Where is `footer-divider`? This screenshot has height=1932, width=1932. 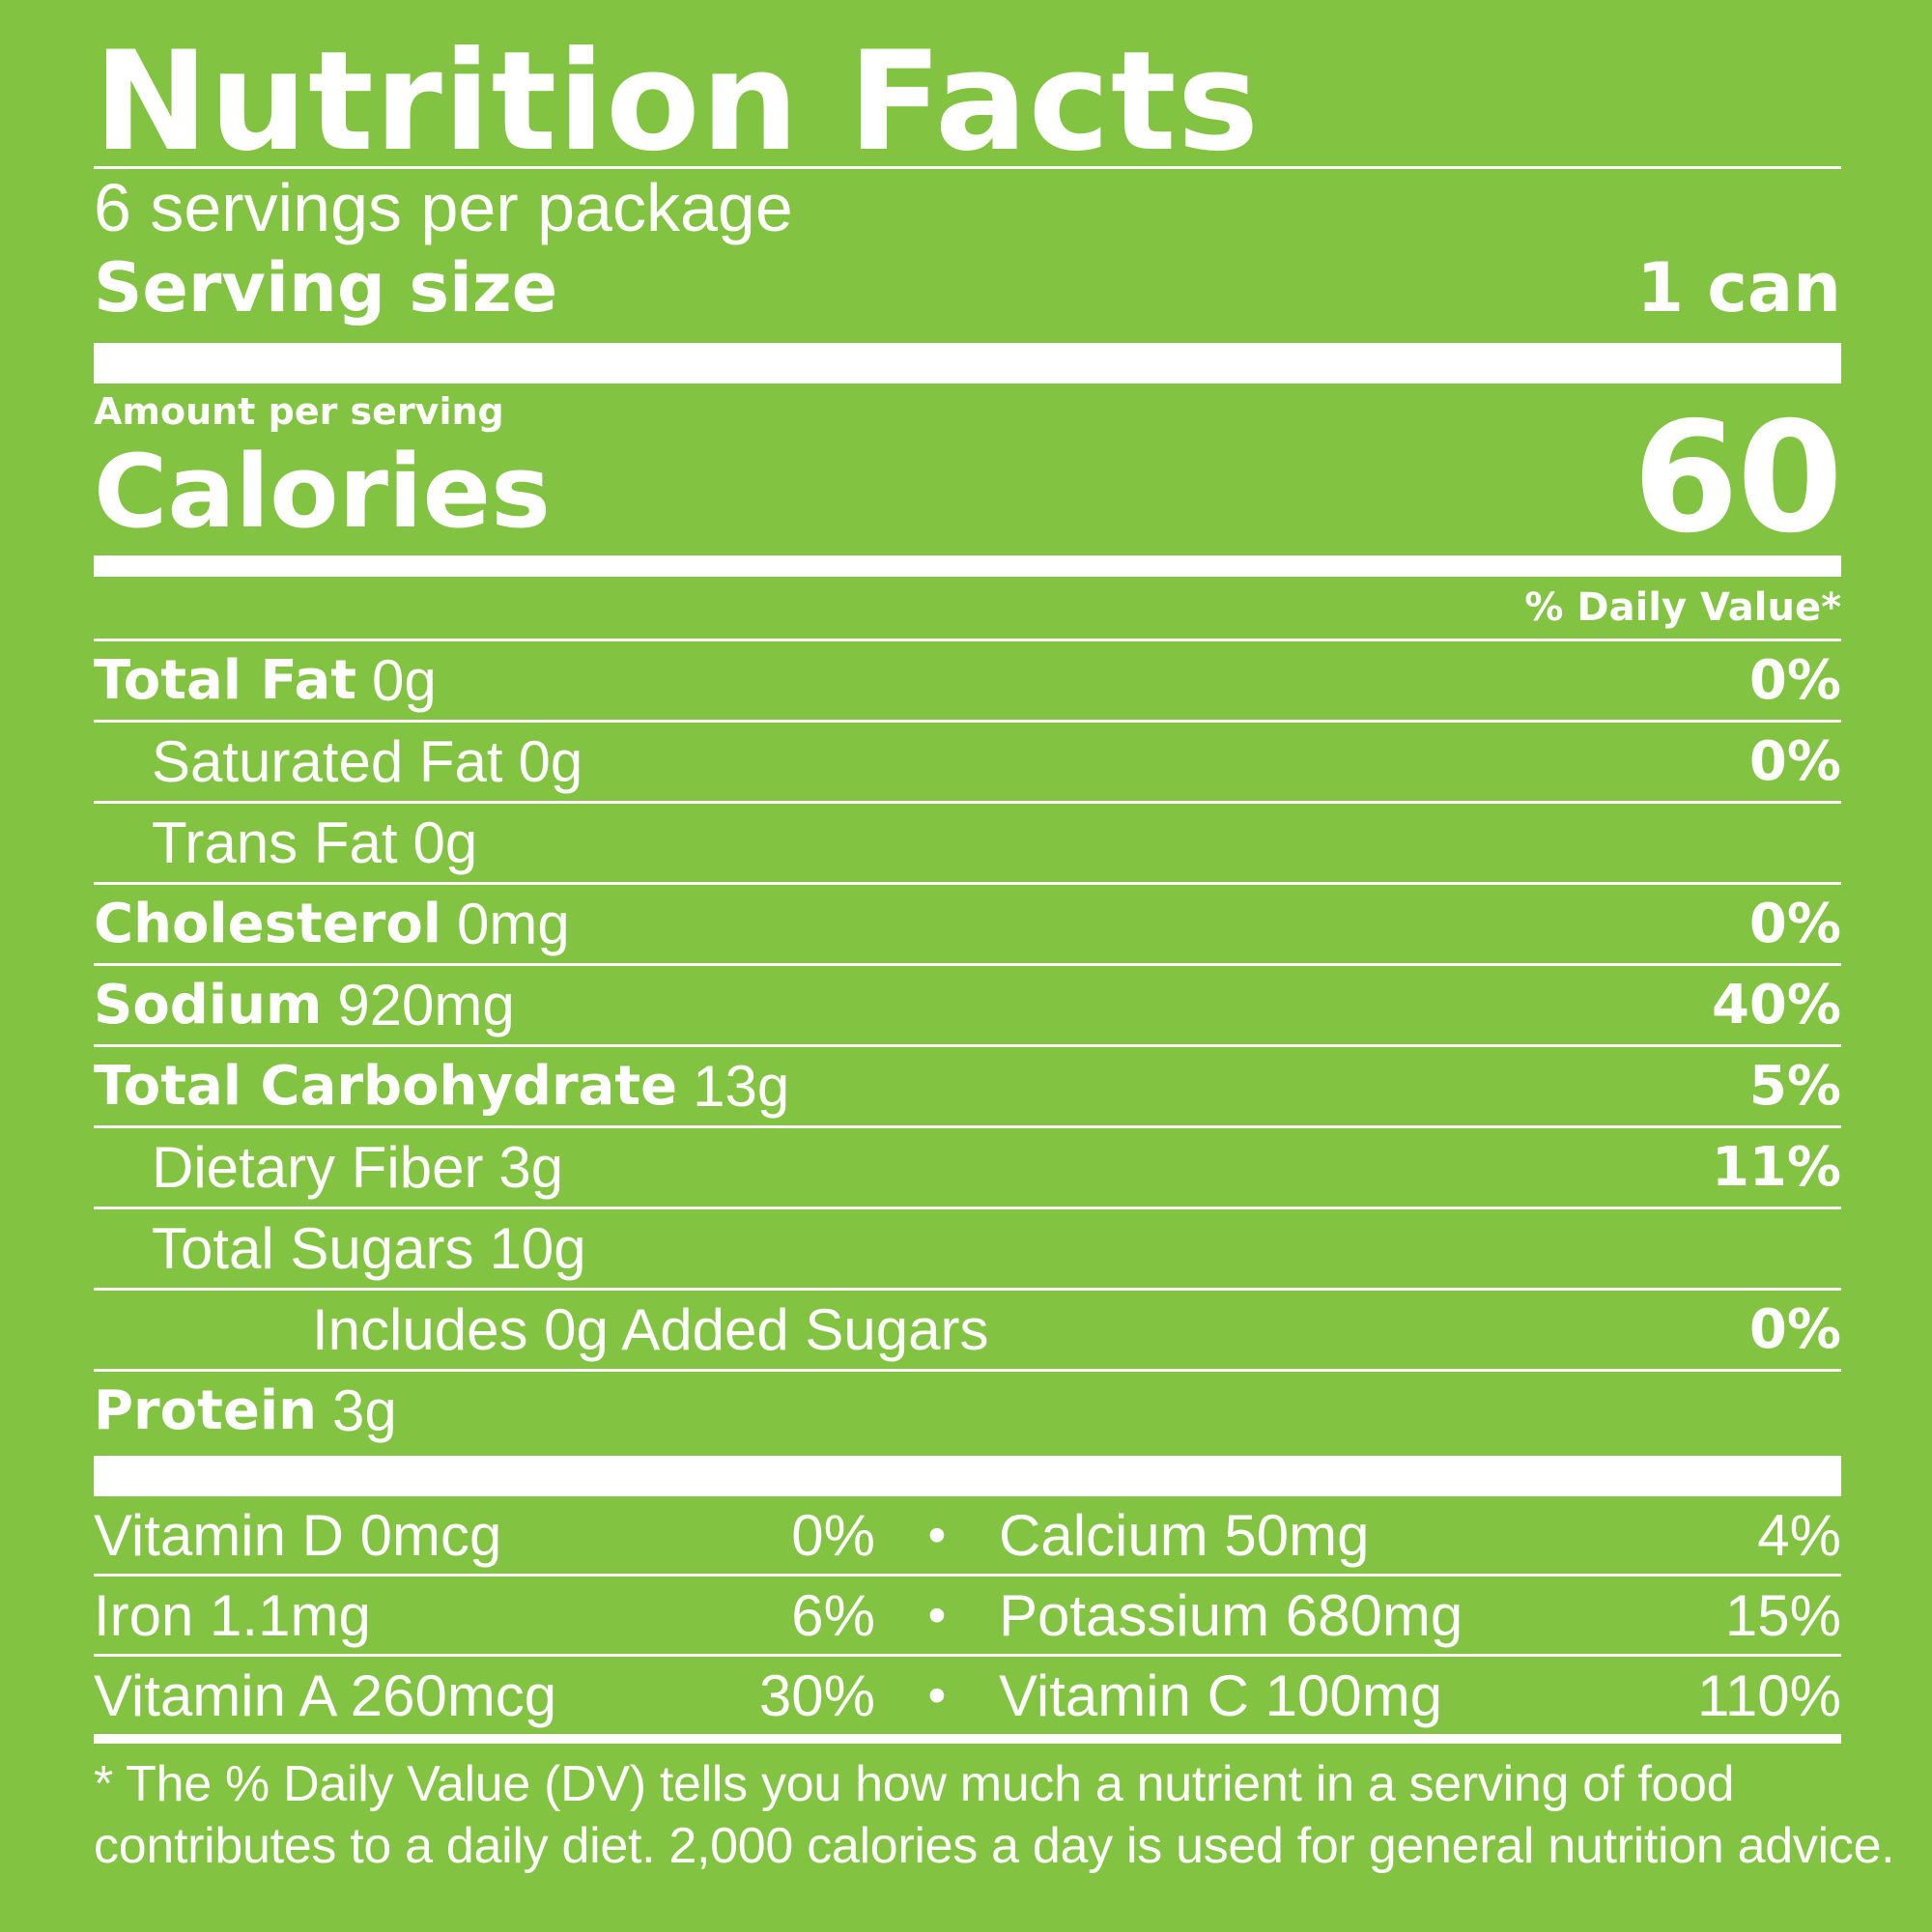 footer-divider is located at coordinates (967, 1739).